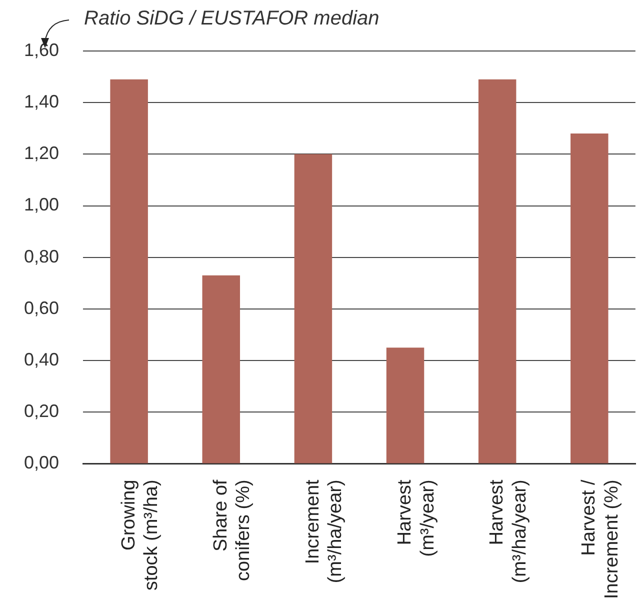 This screenshot has height=607, width=641. I want to click on y-tick-label: 0,00, so click(42, 462).